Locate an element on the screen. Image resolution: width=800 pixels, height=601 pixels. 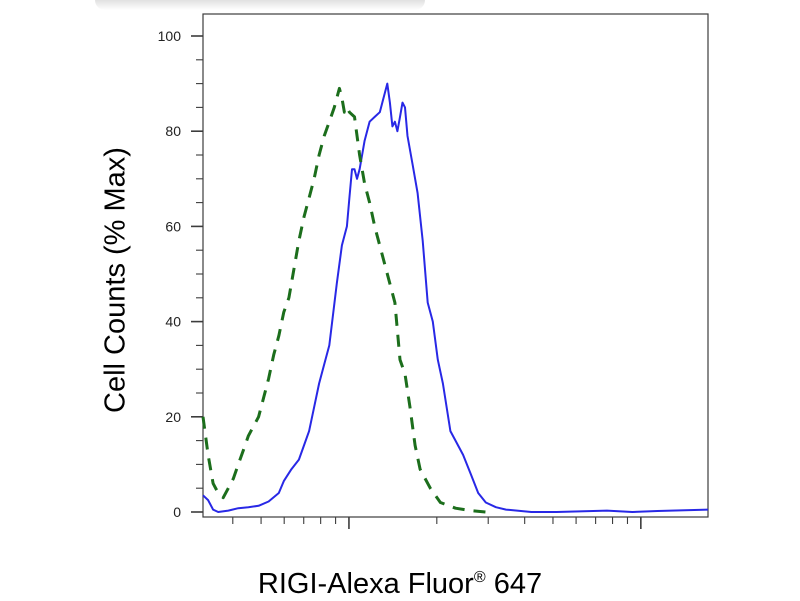
y-tick-label: 40 is located at coordinates (173, 322).